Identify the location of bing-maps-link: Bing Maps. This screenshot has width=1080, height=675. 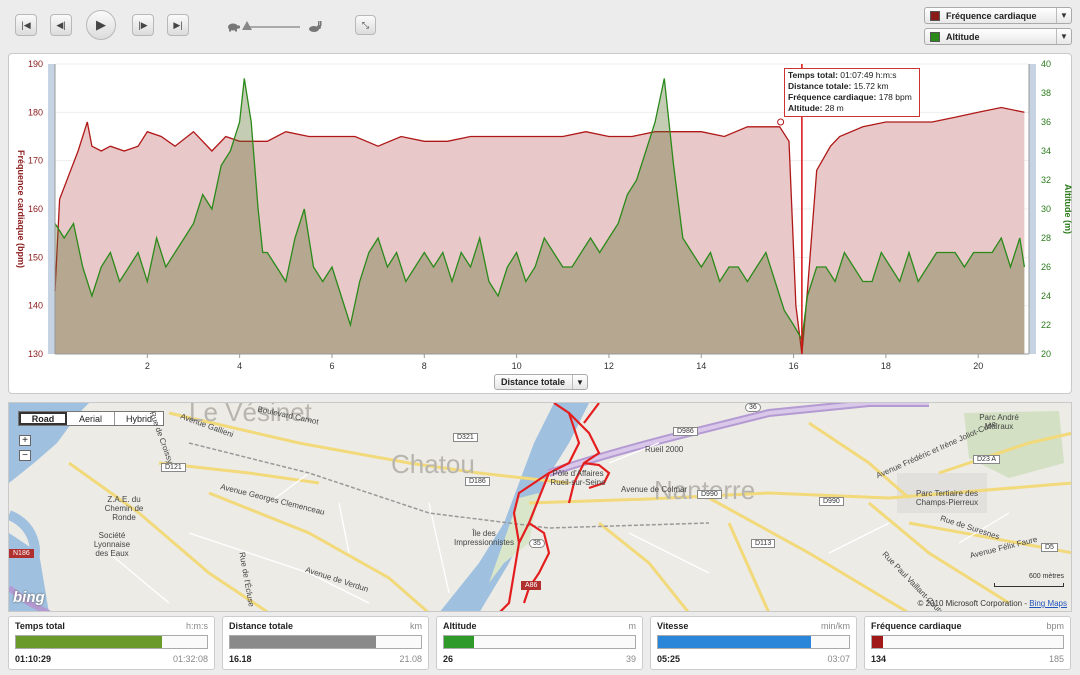
(1048, 603).